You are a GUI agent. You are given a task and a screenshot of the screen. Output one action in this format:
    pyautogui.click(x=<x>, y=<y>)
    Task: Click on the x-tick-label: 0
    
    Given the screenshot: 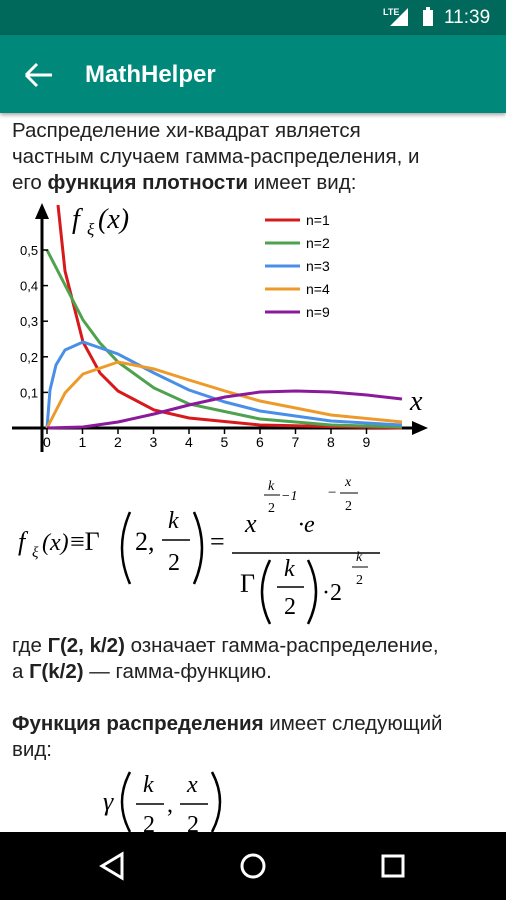 What is the action you would take?
    pyautogui.click(x=47, y=442)
    